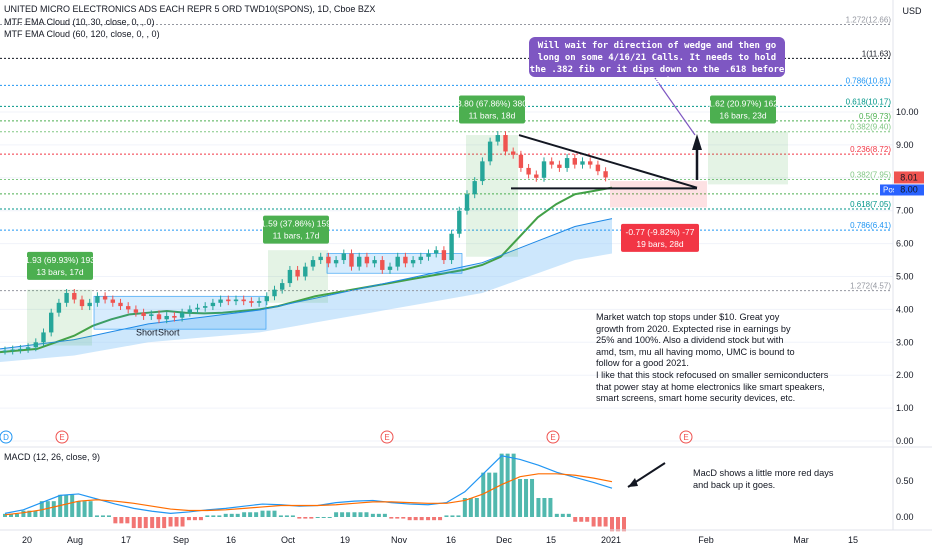 This screenshot has height=550, width=932. Describe the element at coordinates (451, 540) in the screenshot. I see `time-tick-label: 16` at that location.